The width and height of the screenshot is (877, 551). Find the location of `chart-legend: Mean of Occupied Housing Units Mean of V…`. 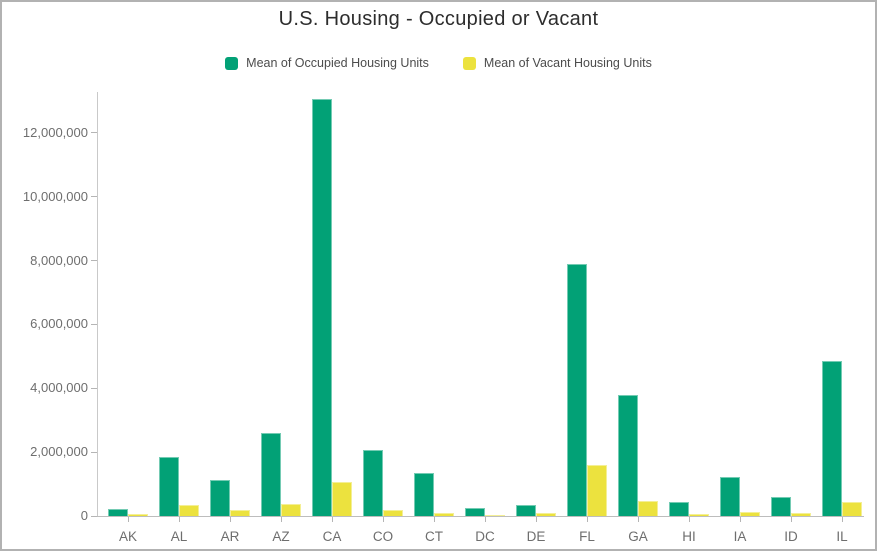

chart-legend: Mean of Occupied Housing Units Mean of V… is located at coordinates (438, 63).